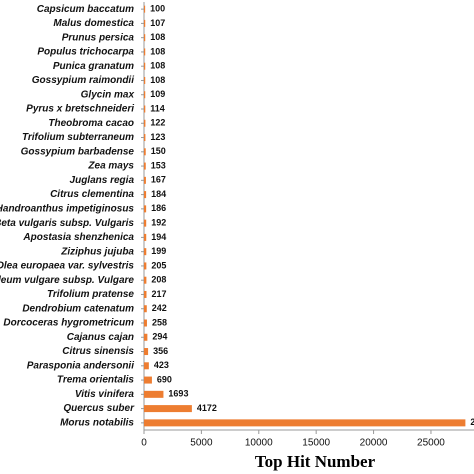  What do you see at coordinates (158, 294) in the screenshot?
I see `value-label: 217` at bounding box center [158, 294].